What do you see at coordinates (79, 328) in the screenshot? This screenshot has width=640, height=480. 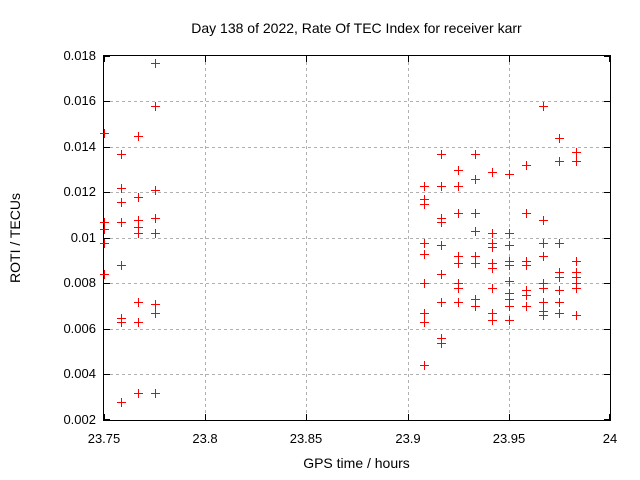 I see `y-tick-label: 0.006` at bounding box center [79, 328].